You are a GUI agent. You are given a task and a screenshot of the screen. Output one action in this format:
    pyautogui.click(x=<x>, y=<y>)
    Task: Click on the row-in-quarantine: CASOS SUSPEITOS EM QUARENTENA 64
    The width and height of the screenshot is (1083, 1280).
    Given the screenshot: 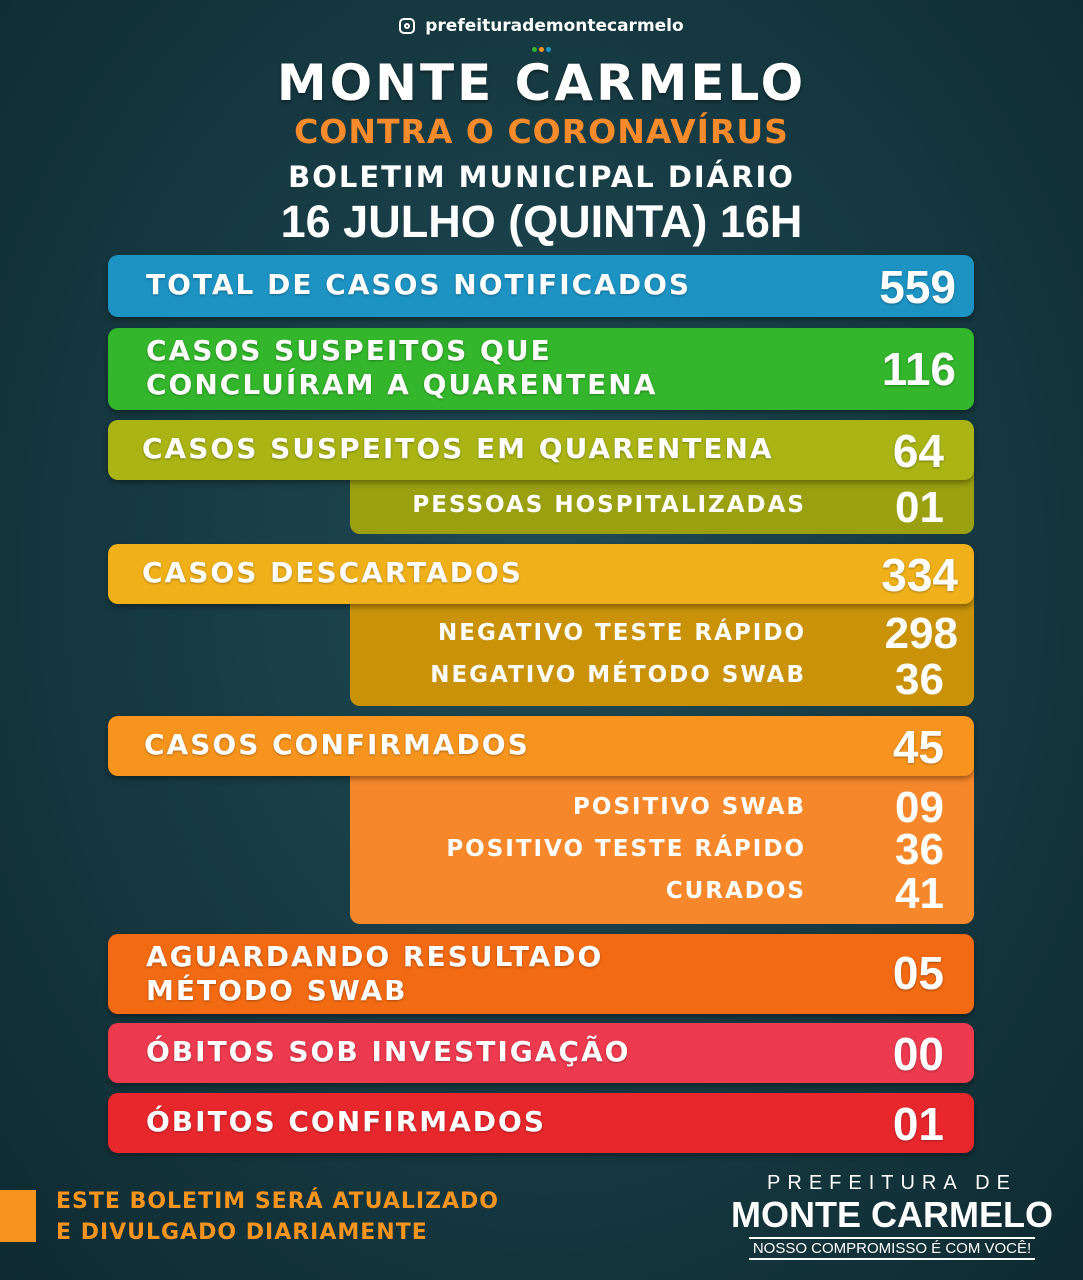 What is the action you would take?
    pyautogui.click(x=541, y=450)
    